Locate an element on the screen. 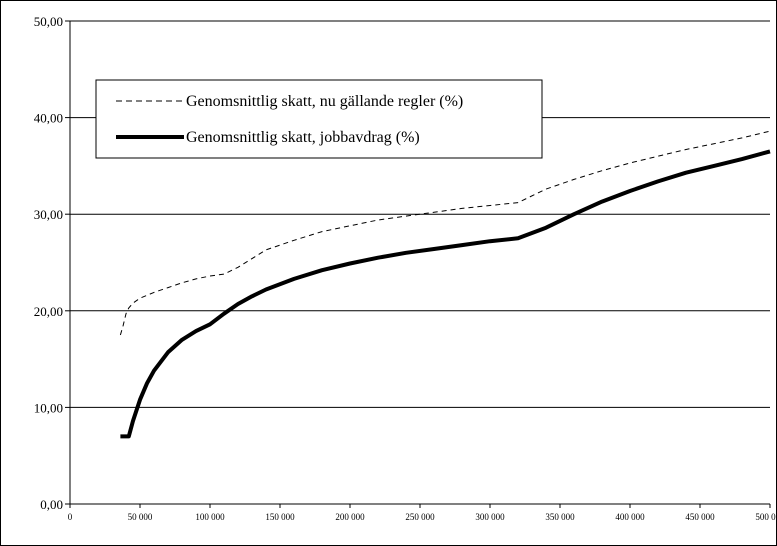  legend-label-job-deduction: Genomsnittlig skatt, jobbavdrag (%) is located at coordinates (303, 137).